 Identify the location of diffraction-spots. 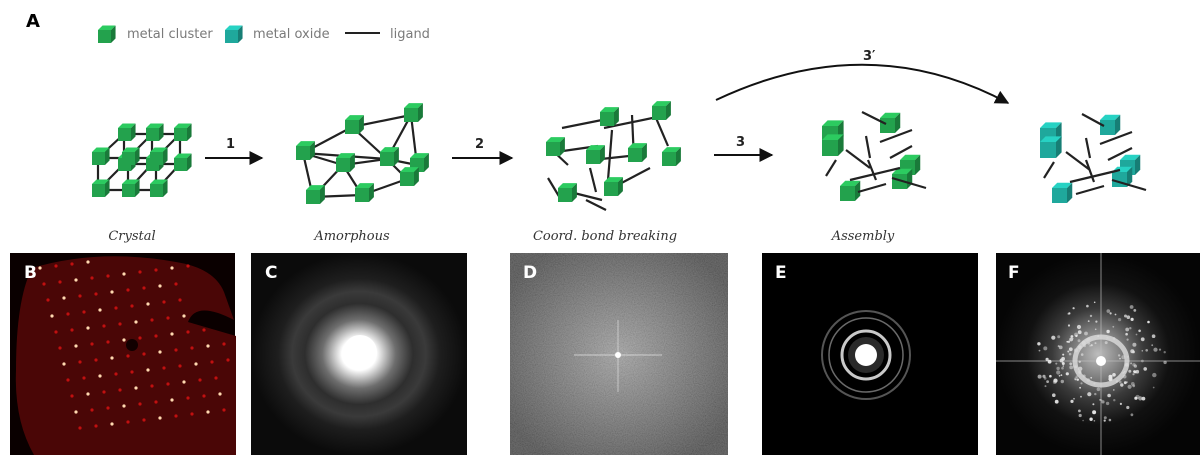
(134, 345).